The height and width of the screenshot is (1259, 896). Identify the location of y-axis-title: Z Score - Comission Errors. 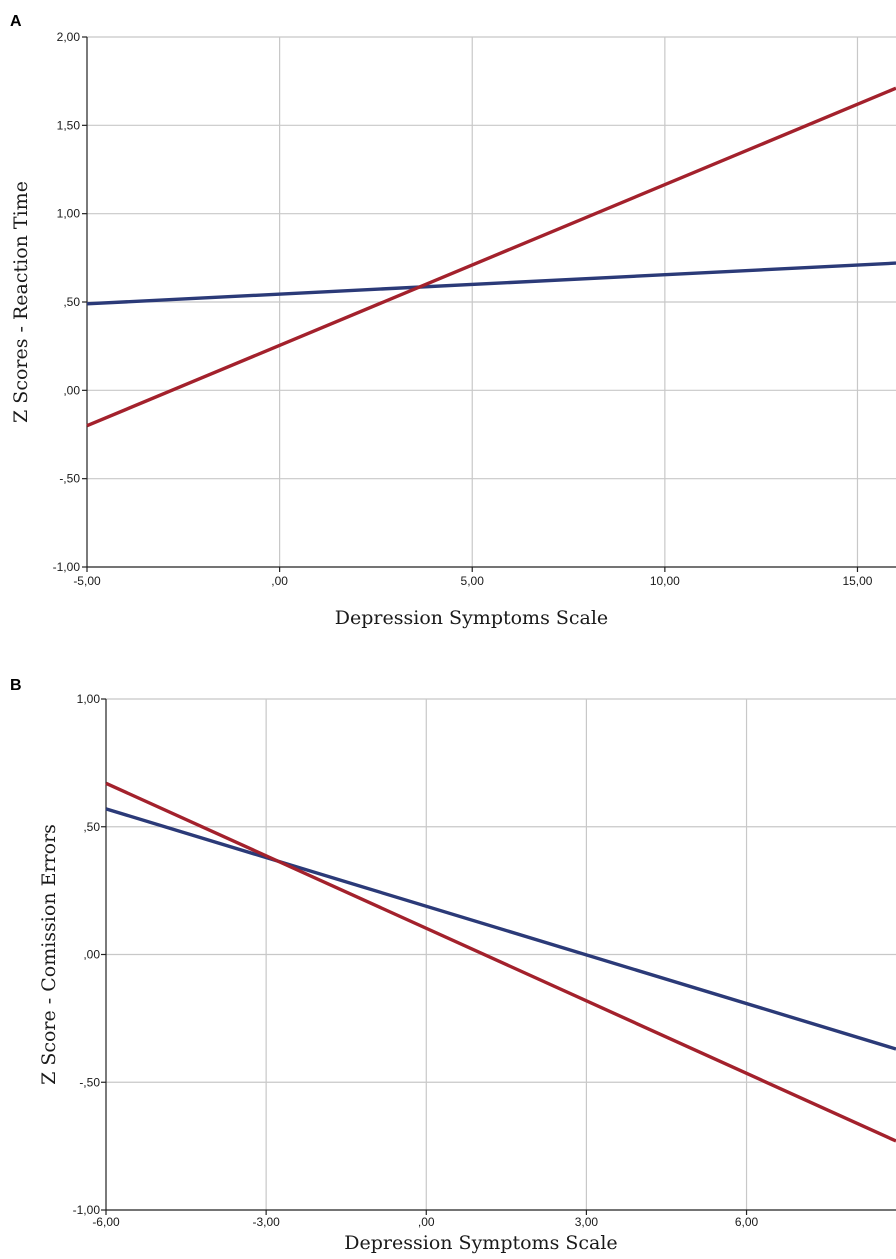
(49, 954).